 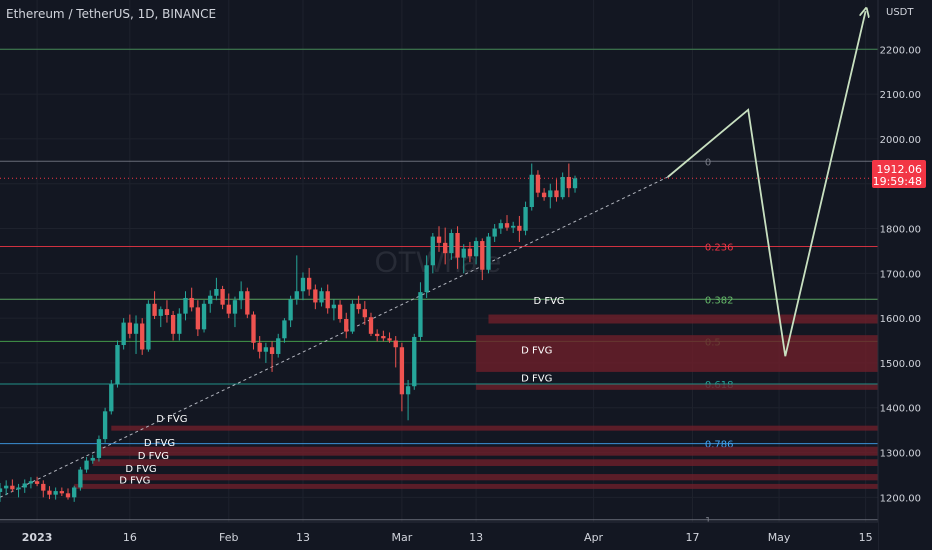 What do you see at coordinates (228, 537) in the screenshot?
I see `time-tick-2: Feb` at bounding box center [228, 537].